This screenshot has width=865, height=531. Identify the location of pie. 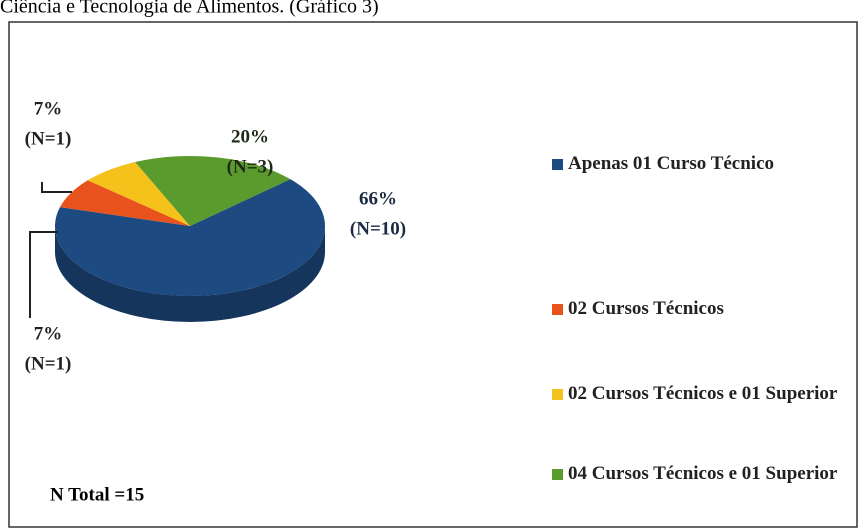
(190, 238).